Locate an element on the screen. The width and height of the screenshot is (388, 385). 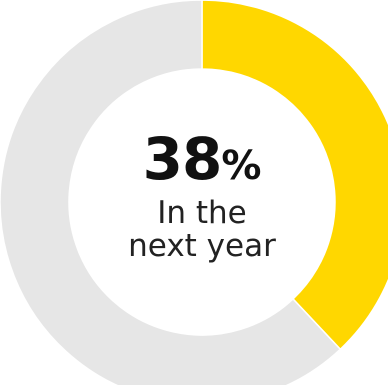
center-number: 38 is located at coordinates (182, 159).